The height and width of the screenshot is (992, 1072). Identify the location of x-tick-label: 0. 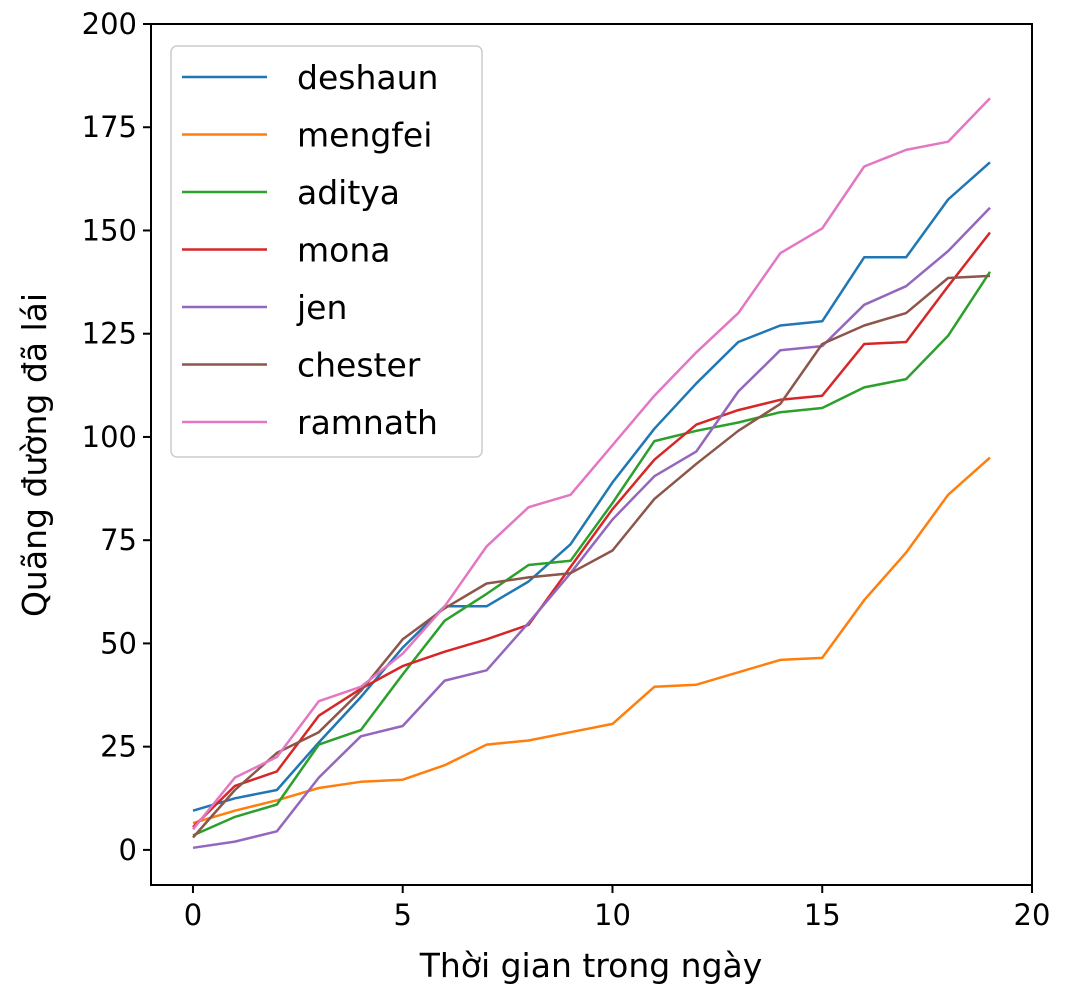
(193, 915).